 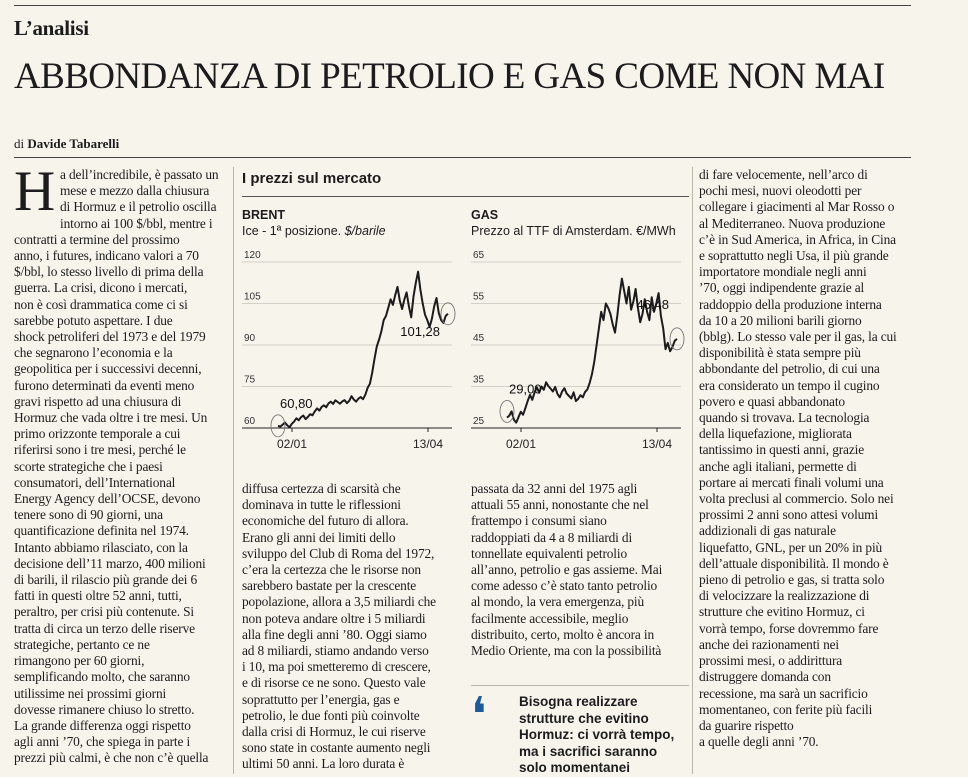 I want to click on article-line: popolazione, allora a 3,5 miliardi che, so click(x=339, y=602).